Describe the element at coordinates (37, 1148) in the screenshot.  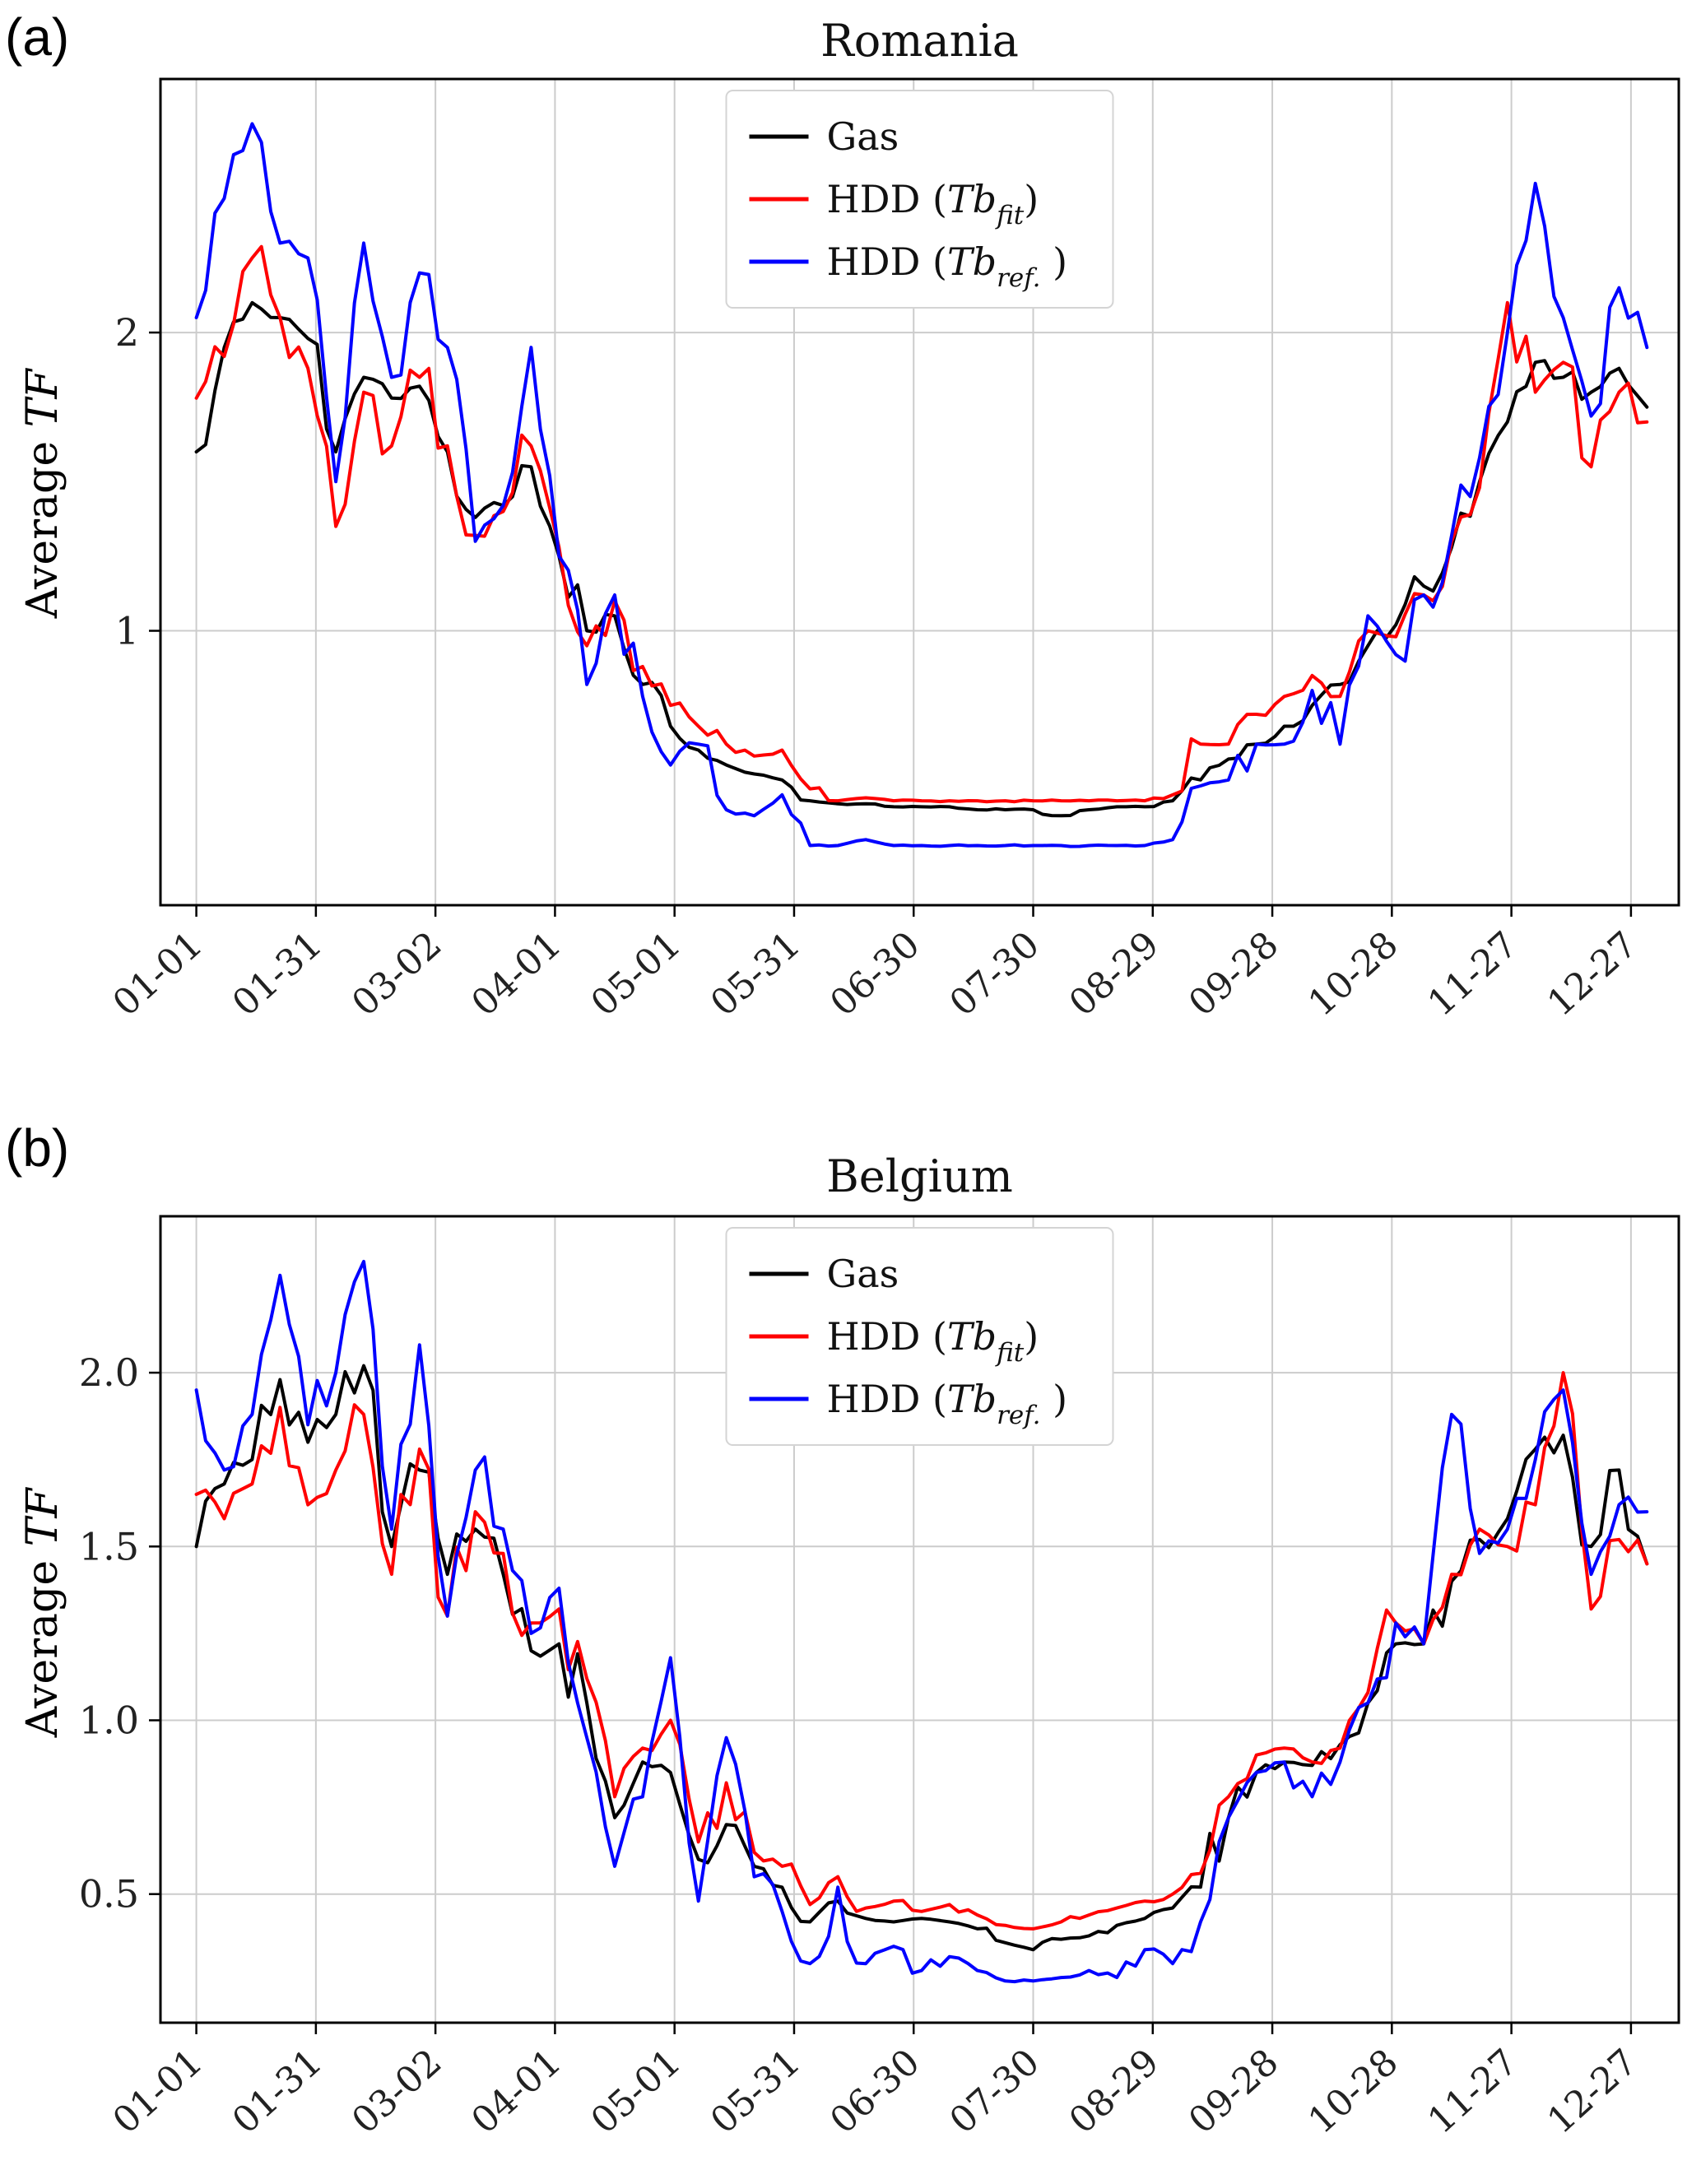
I see `panel-label-b: (b)` at that location.